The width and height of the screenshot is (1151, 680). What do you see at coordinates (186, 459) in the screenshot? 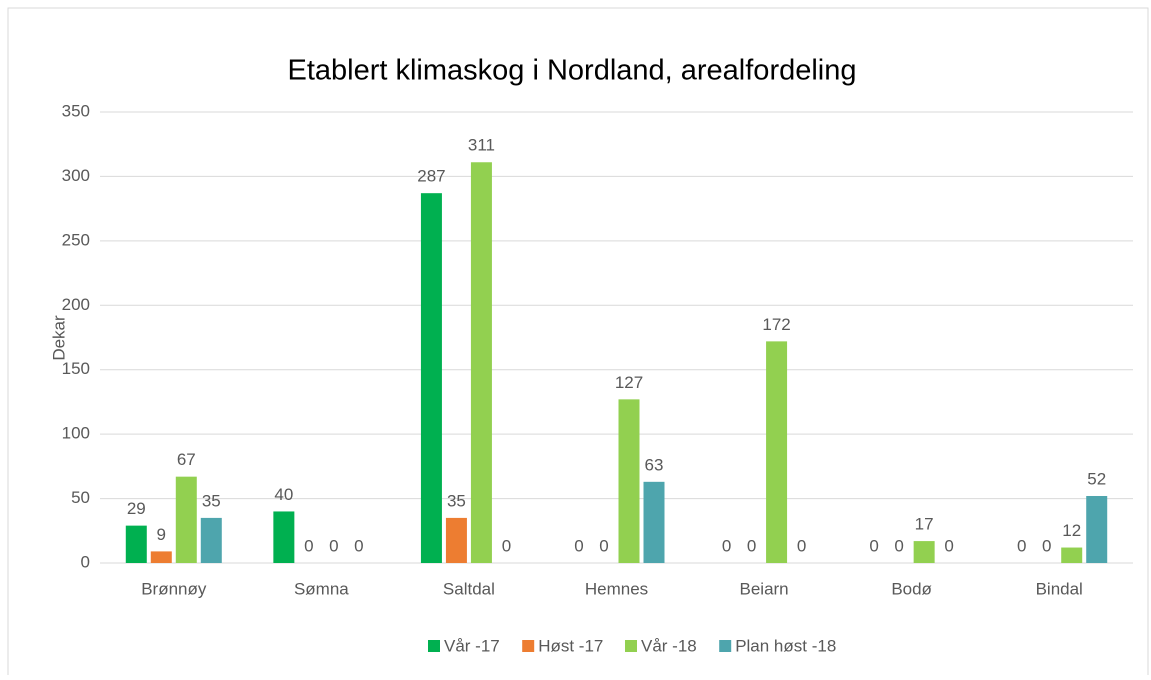
I see `data-label: 67` at bounding box center [186, 459].